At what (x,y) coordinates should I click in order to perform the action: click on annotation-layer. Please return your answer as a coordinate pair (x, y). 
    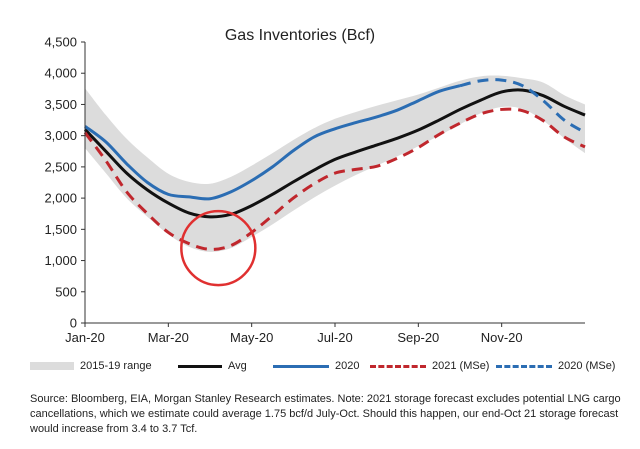
    Looking at the image, I should click on (218, 248).